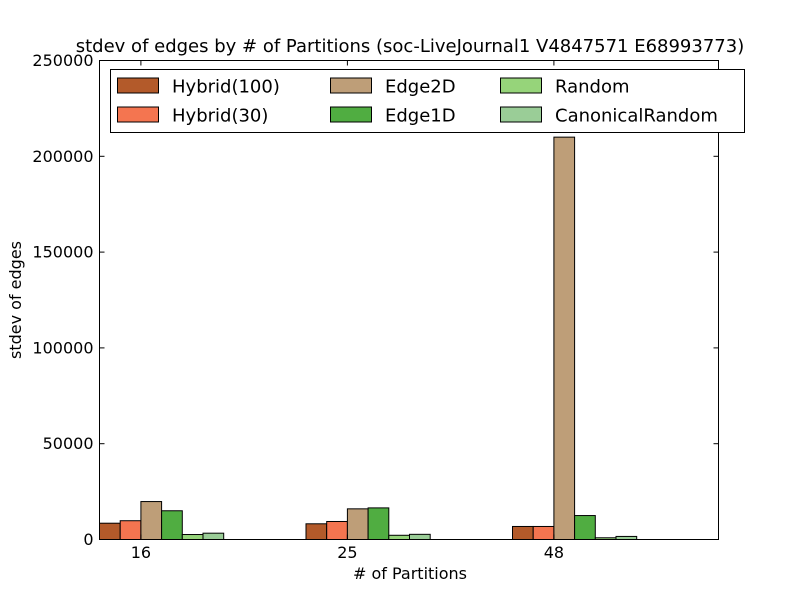  What do you see at coordinates (110, 531) in the screenshot?
I see `bar-hybrid-100--16` at bounding box center [110, 531].